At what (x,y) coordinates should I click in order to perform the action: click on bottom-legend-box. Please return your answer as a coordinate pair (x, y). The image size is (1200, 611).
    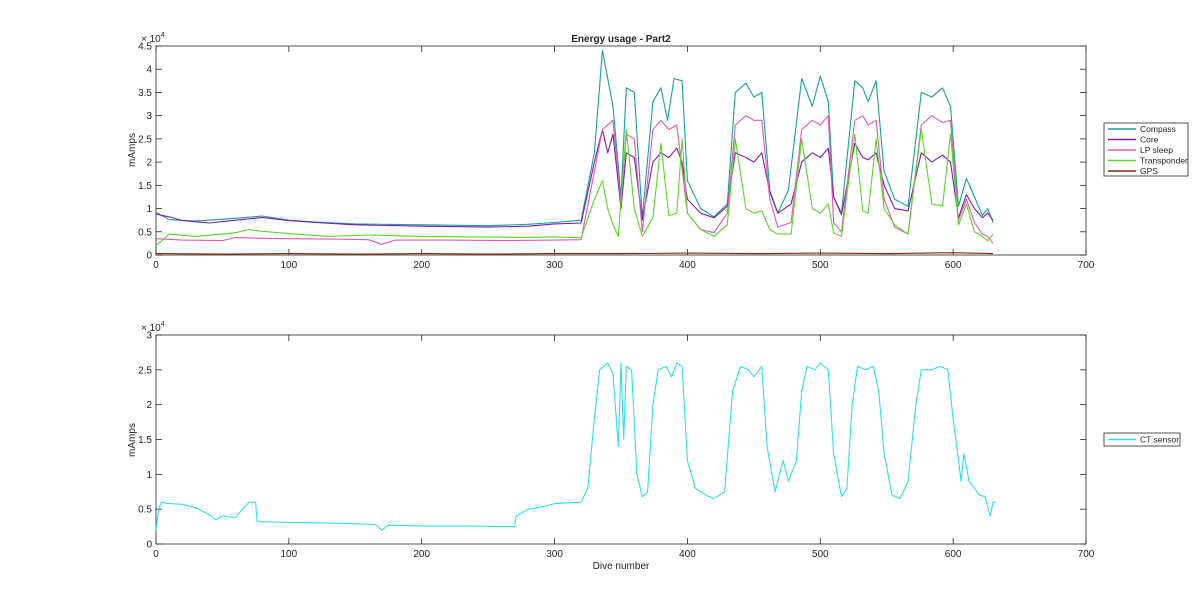
    Looking at the image, I should click on (1142, 439).